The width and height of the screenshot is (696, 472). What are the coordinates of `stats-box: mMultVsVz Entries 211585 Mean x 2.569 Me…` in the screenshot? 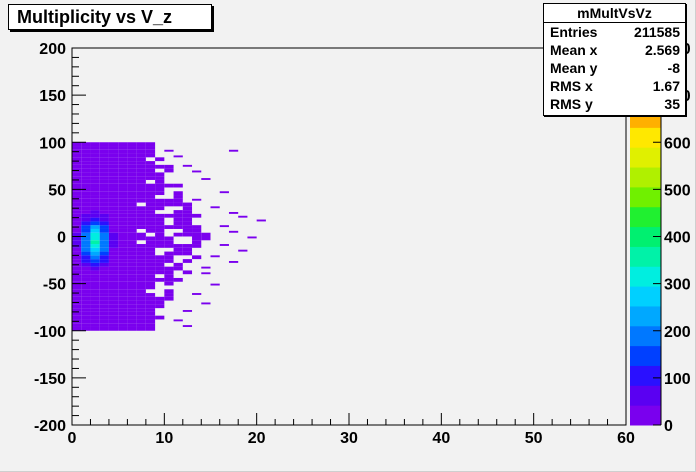 It's located at (614, 59).